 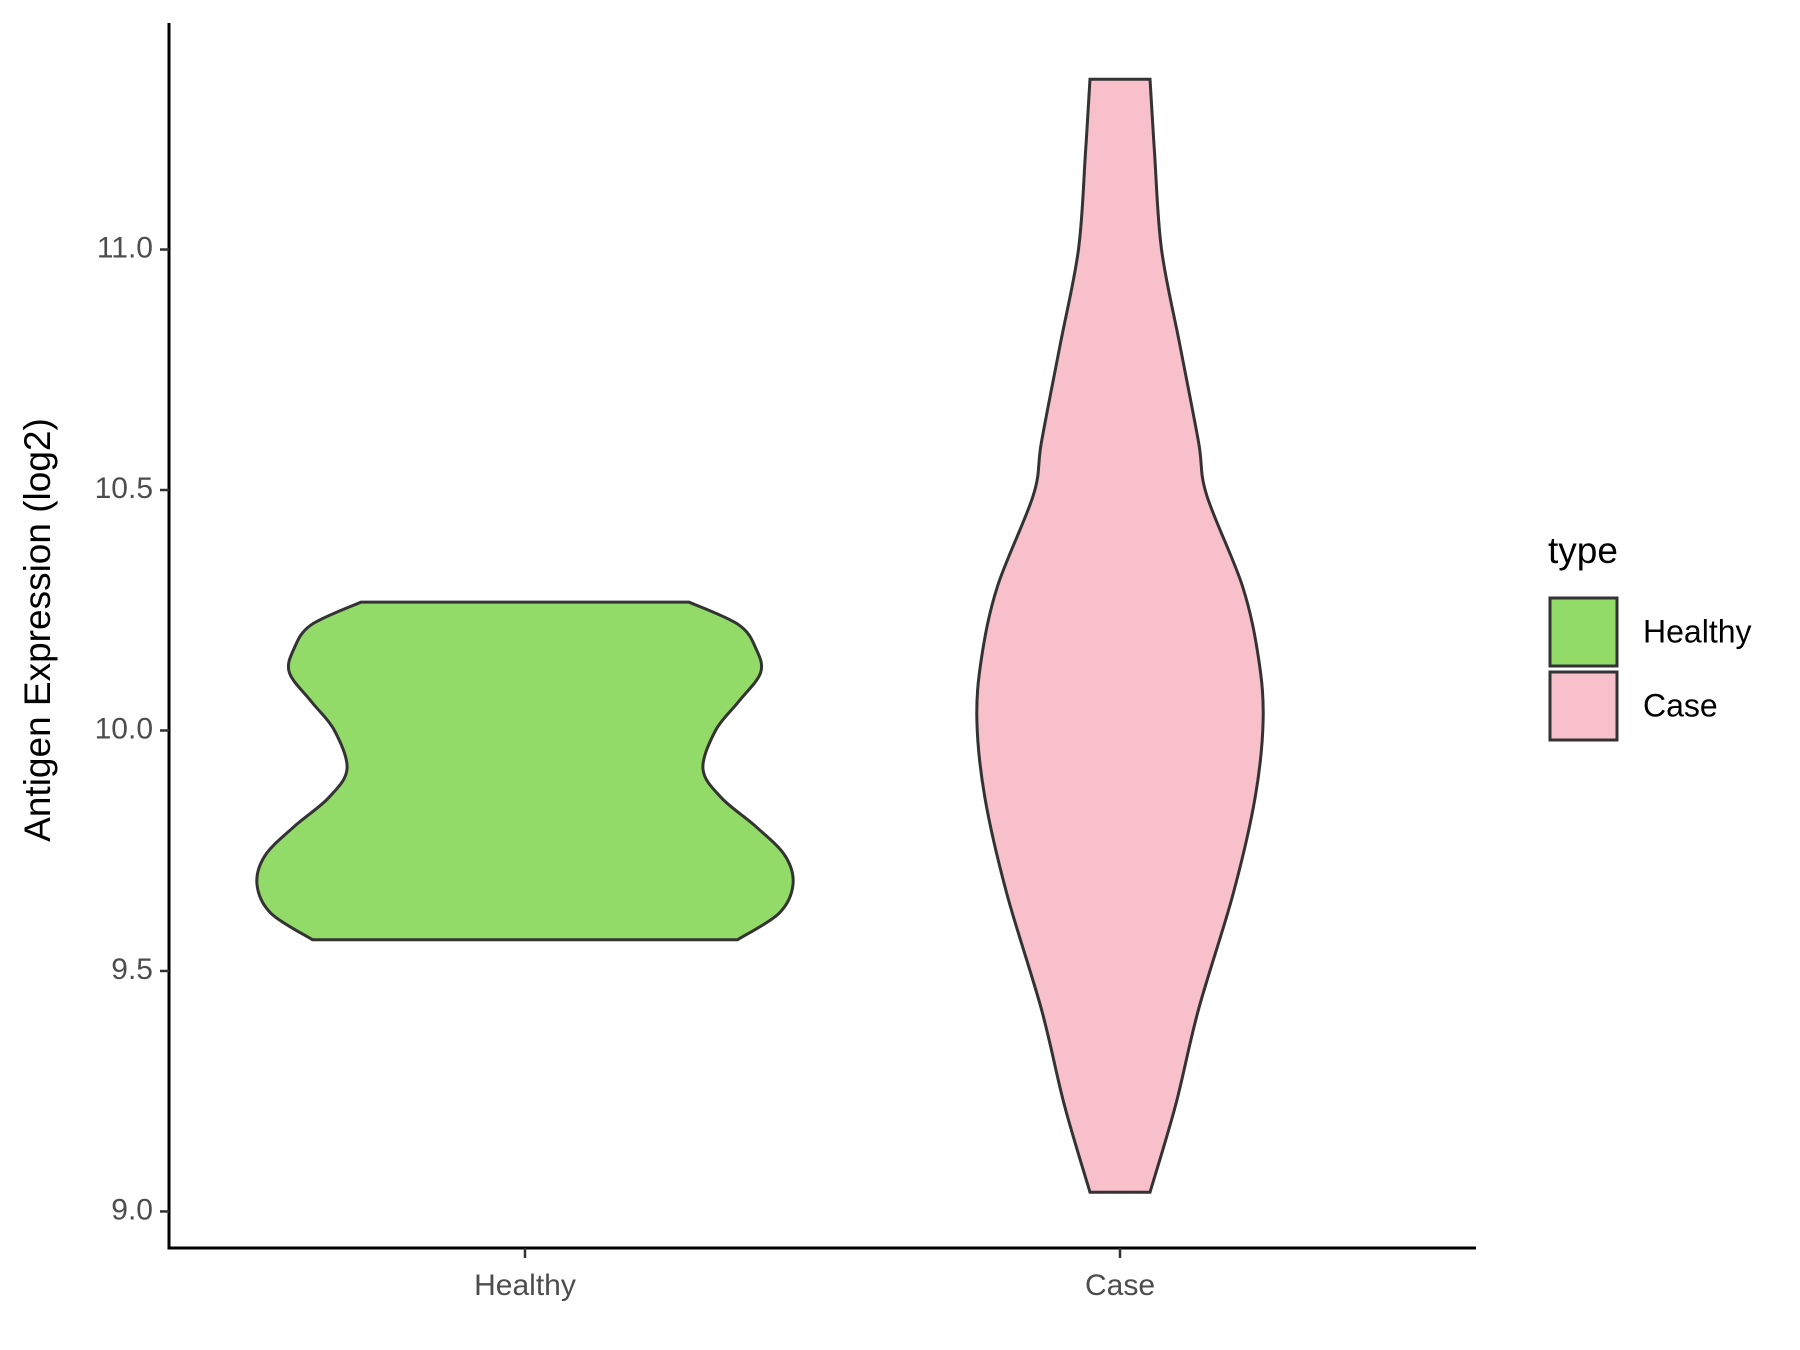 I want to click on x-tick-label: Case, so click(x=1120, y=1285).